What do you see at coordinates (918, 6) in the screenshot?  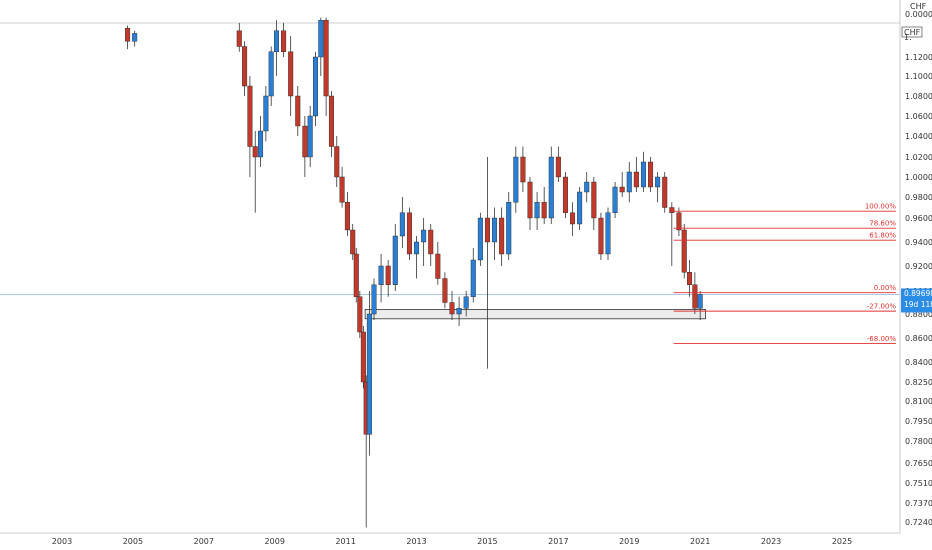 I see `currency-label: CHF` at bounding box center [918, 6].